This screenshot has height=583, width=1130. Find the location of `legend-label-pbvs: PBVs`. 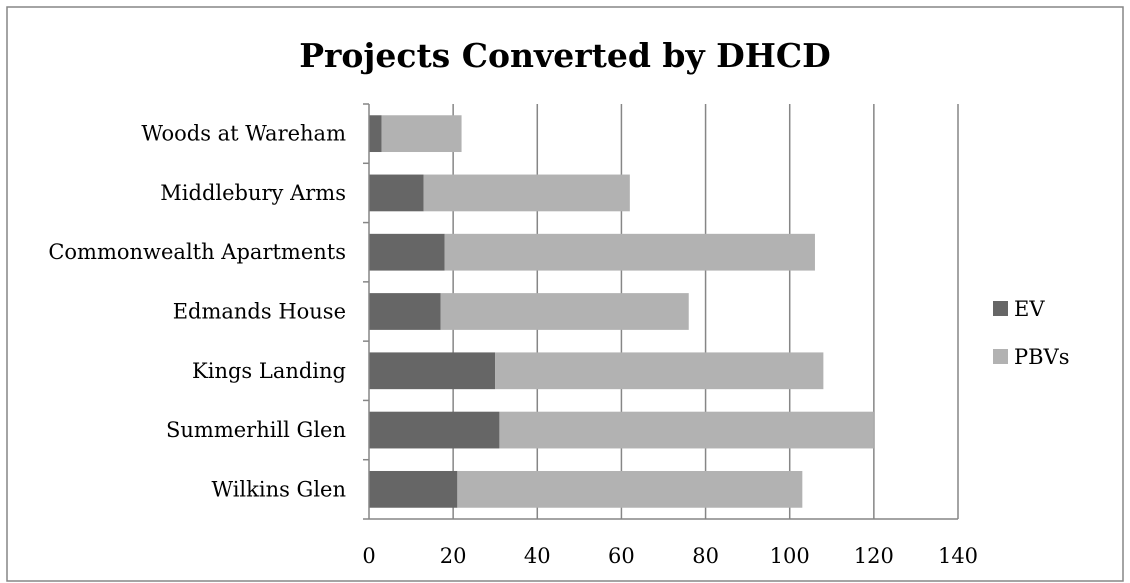

legend-label-pbvs: PBVs is located at coordinates (1042, 357).